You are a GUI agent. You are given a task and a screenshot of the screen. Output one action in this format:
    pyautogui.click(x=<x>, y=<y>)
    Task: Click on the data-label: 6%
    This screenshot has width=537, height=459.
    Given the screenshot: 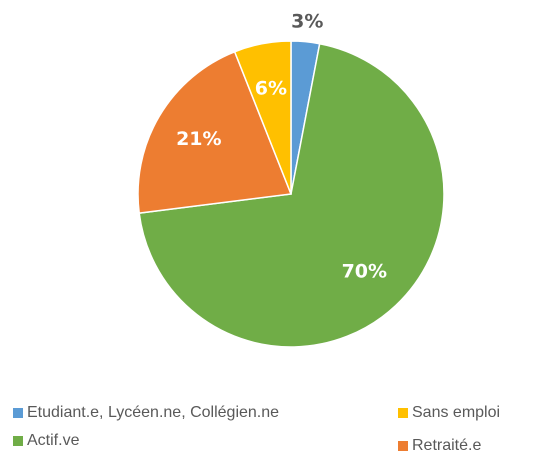 What is the action you would take?
    pyautogui.click(x=271, y=88)
    